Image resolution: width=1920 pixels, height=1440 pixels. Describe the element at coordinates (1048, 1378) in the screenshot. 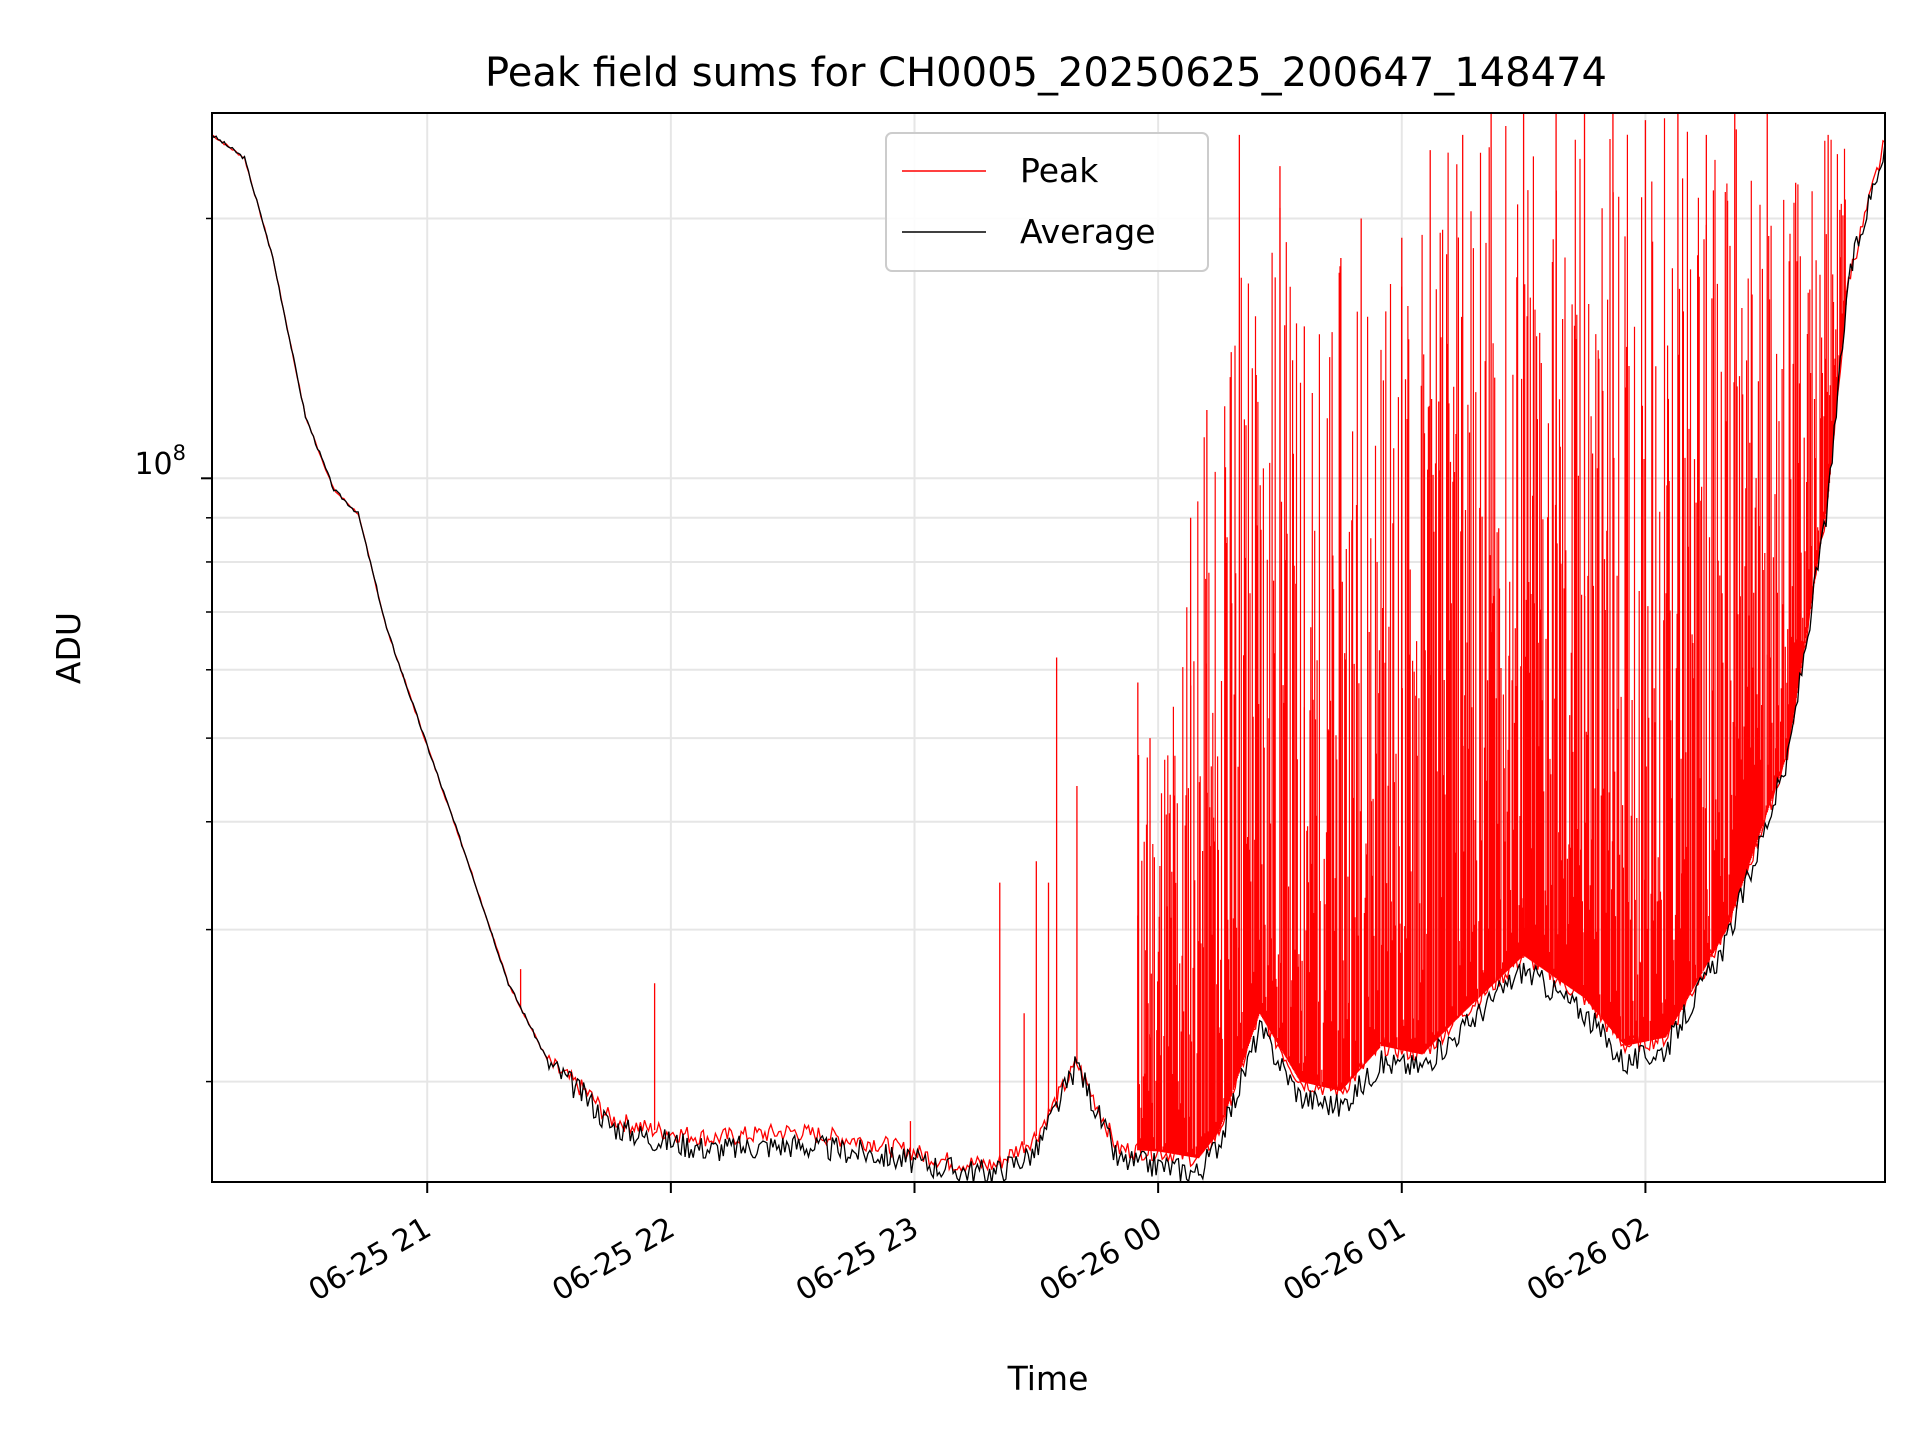

I see `x-axis-label: Time` at that location.